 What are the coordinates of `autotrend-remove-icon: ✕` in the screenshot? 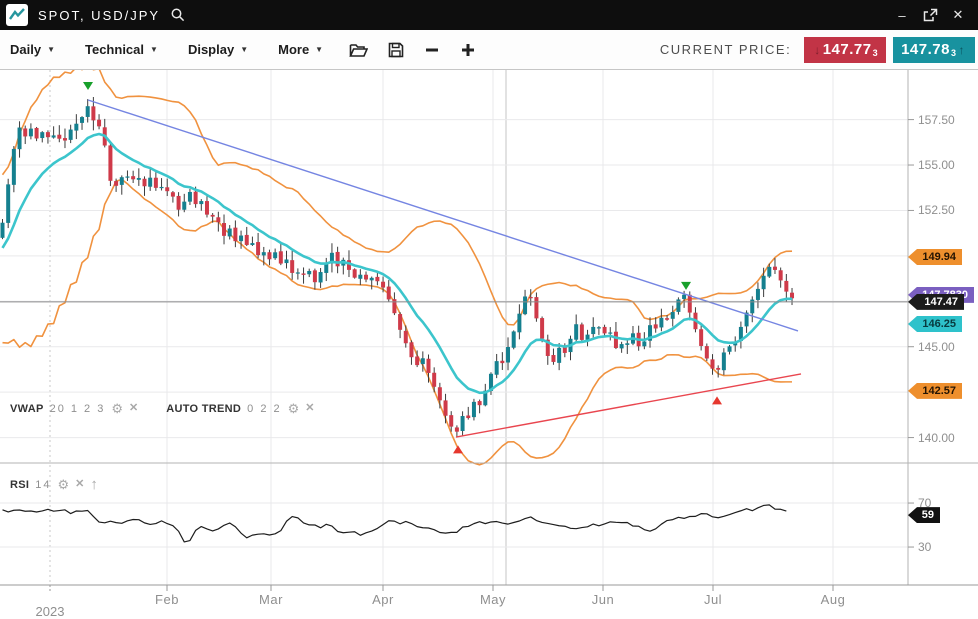 It's located at (310, 408).